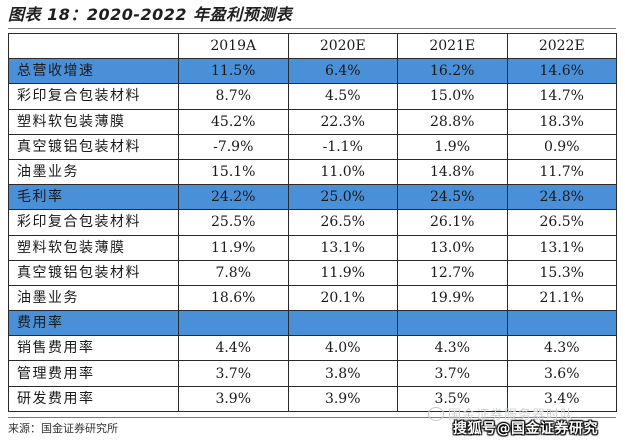 This screenshot has width=625, height=441. I want to click on value-cell: 15.1%, so click(233, 172).